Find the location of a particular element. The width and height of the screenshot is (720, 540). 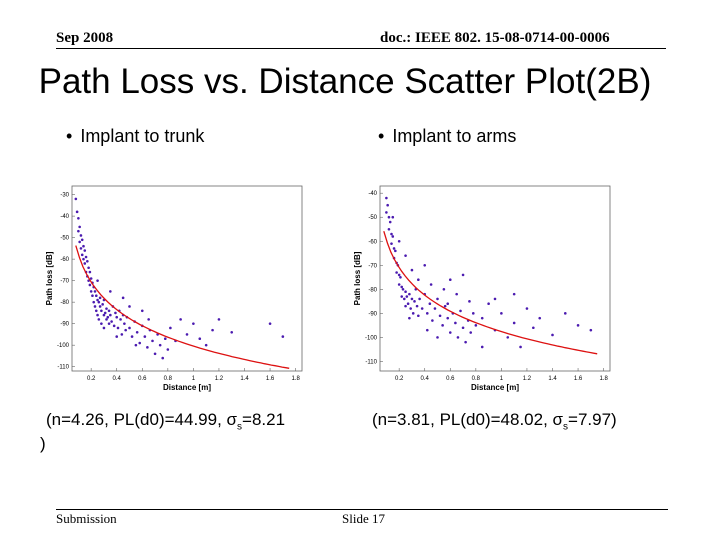

x-tick-label: 0.2 is located at coordinates (91, 379).